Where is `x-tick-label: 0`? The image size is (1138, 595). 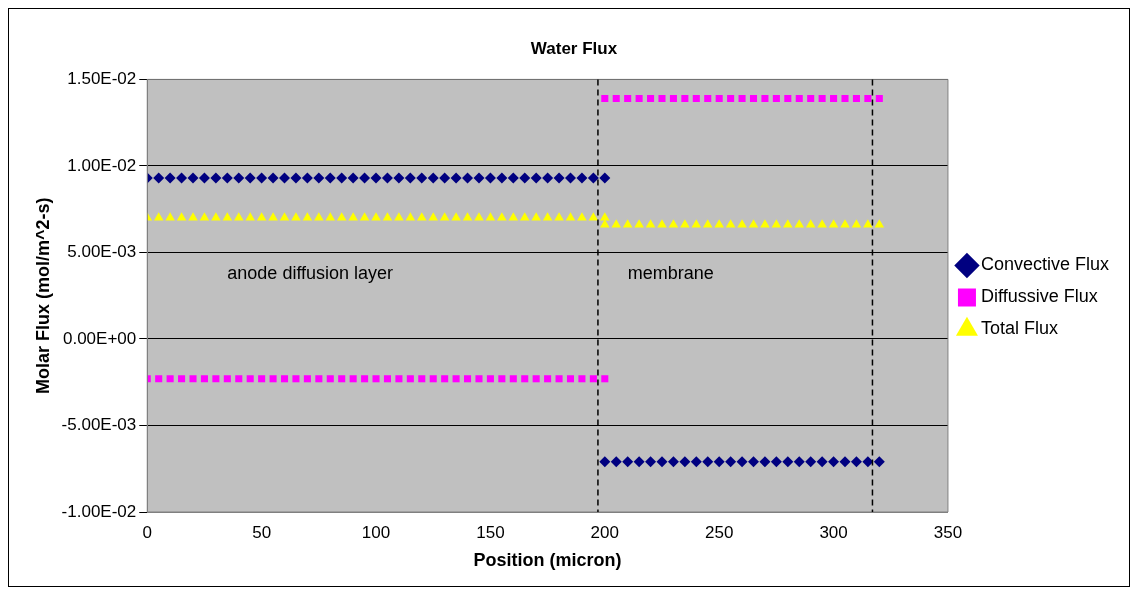
x-tick-label: 0 is located at coordinates (147, 532).